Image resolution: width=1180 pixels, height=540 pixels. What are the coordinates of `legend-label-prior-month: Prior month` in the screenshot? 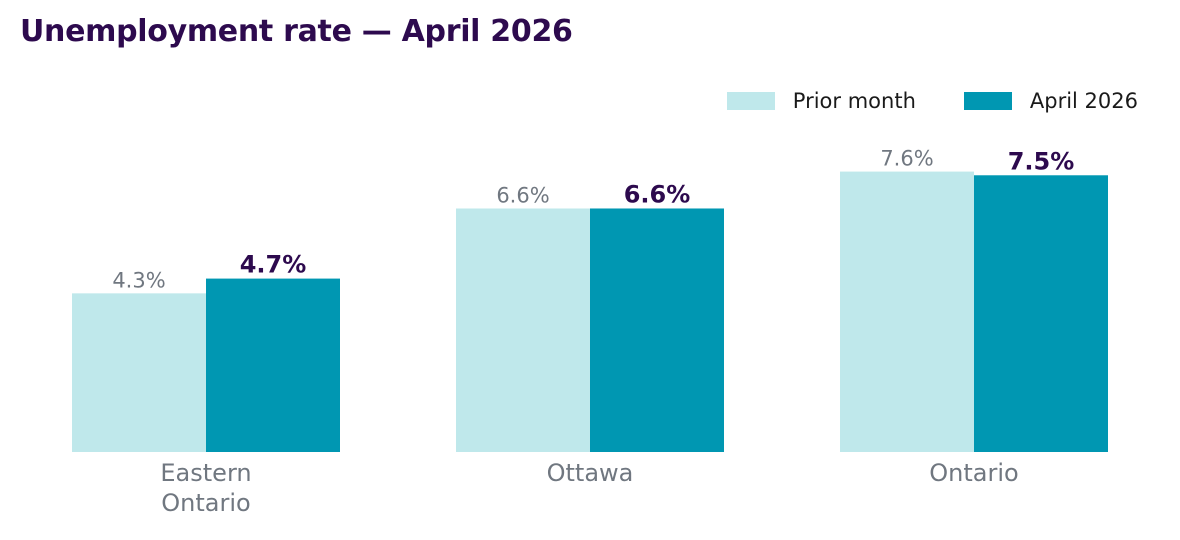 It's located at (854, 101).